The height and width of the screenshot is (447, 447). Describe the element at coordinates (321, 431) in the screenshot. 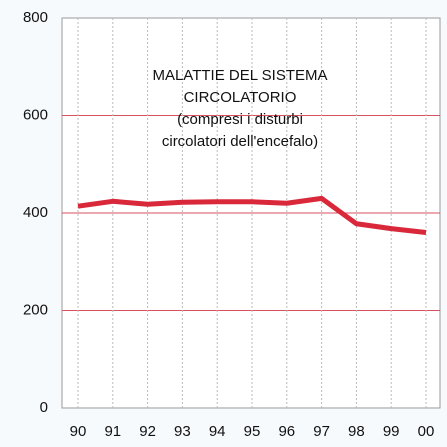

I see `x-tick-label: 97` at that location.